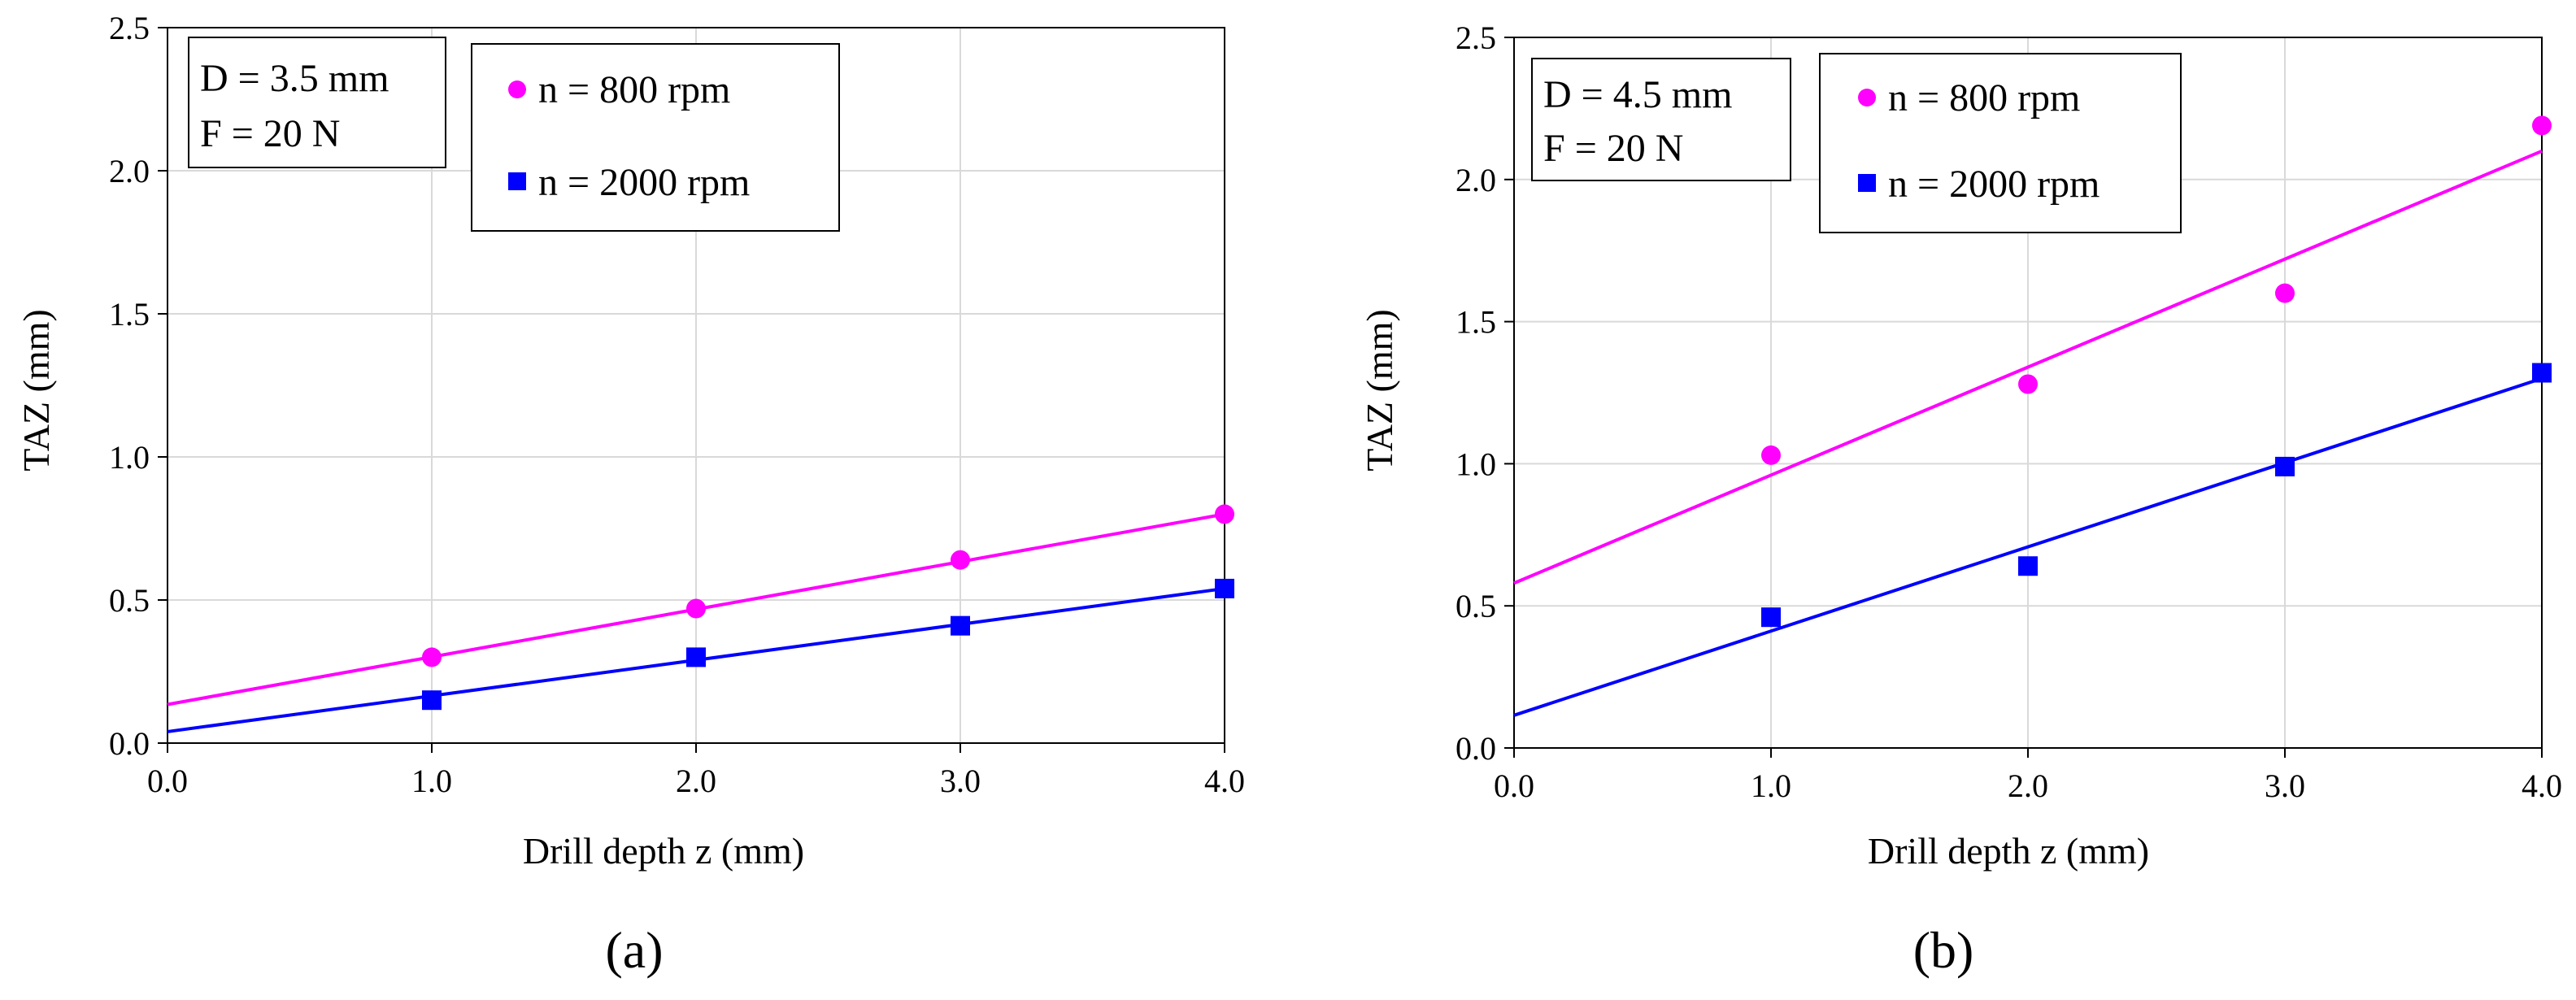 Image resolution: width=2576 pixels, height=1000 pixels. Describe the element at coordinates (1661, 119) in the screenshot. I see `chart-b-annotation-box: D = 4.5 mm F = 20 N` at that location.